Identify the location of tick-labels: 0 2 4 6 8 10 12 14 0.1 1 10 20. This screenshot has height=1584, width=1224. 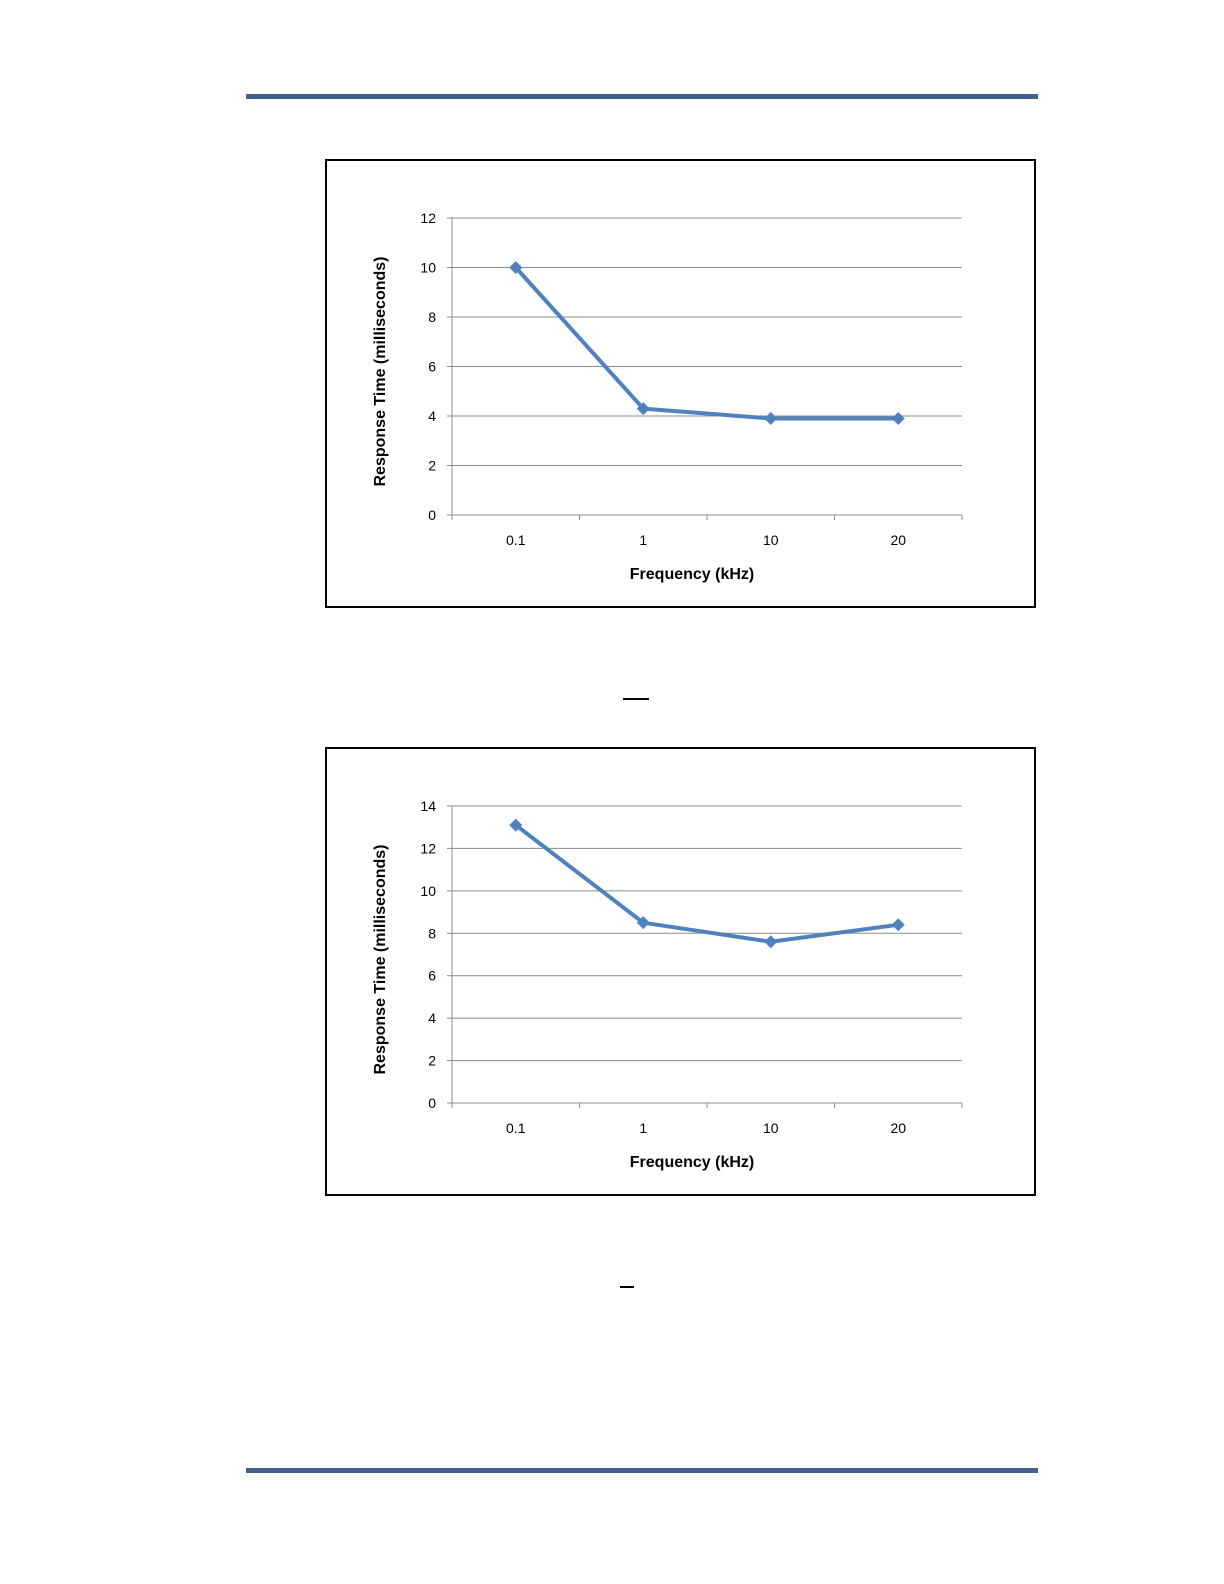
(663, 967).